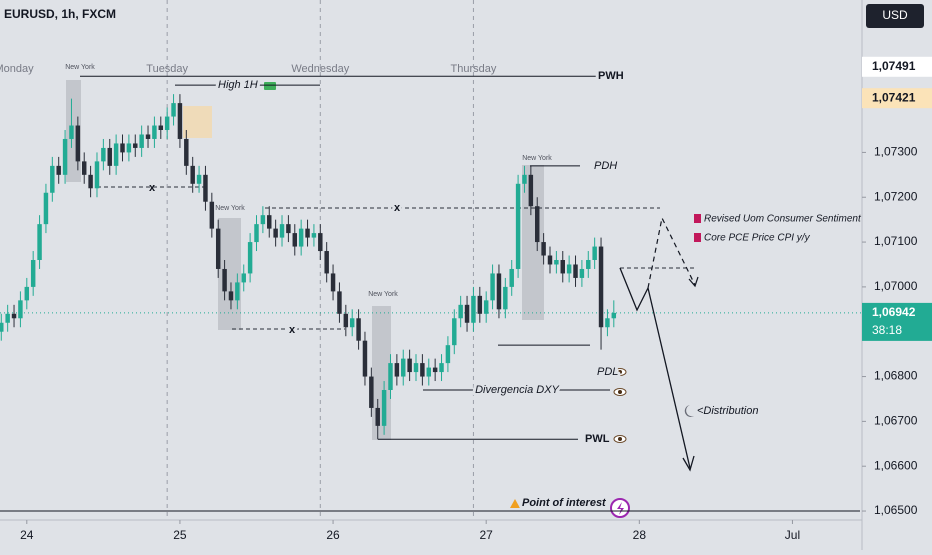 This screenshot has width=932, height=555. I want to click on x-tick-label: 28, so click(640, 535).